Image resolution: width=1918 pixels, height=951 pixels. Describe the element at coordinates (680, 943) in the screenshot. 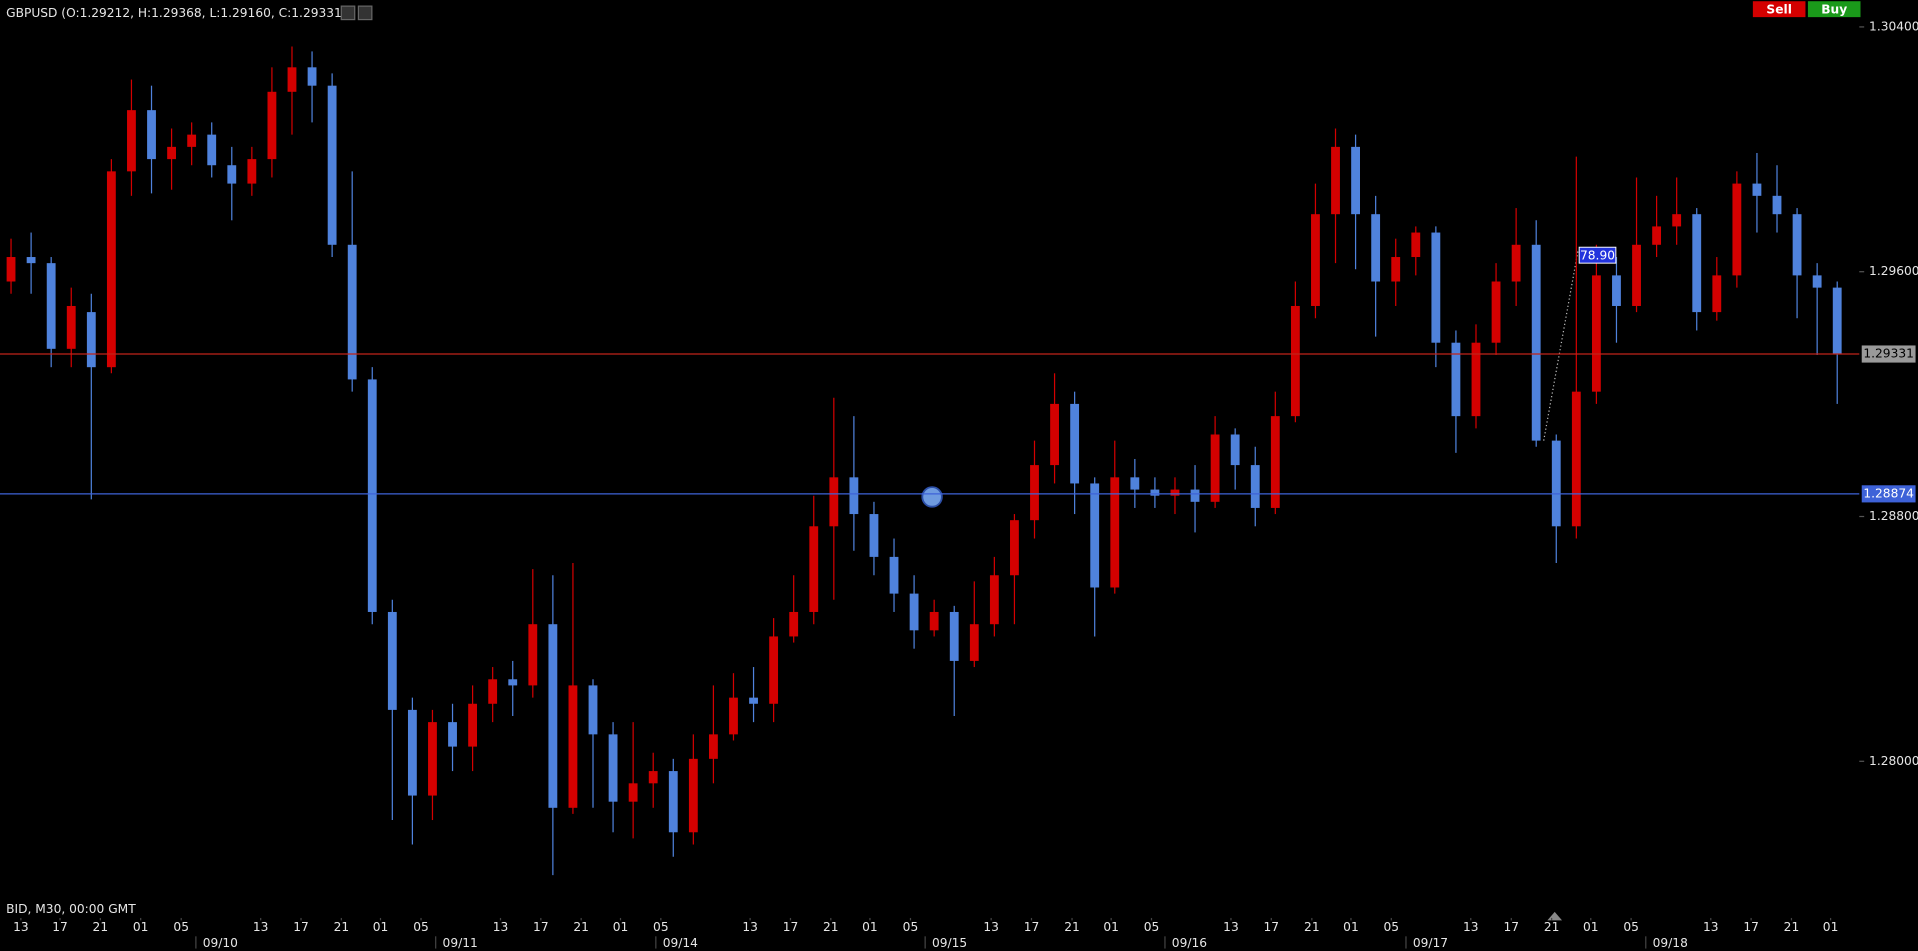

I see `date-tick-label: 09/14` at that location.